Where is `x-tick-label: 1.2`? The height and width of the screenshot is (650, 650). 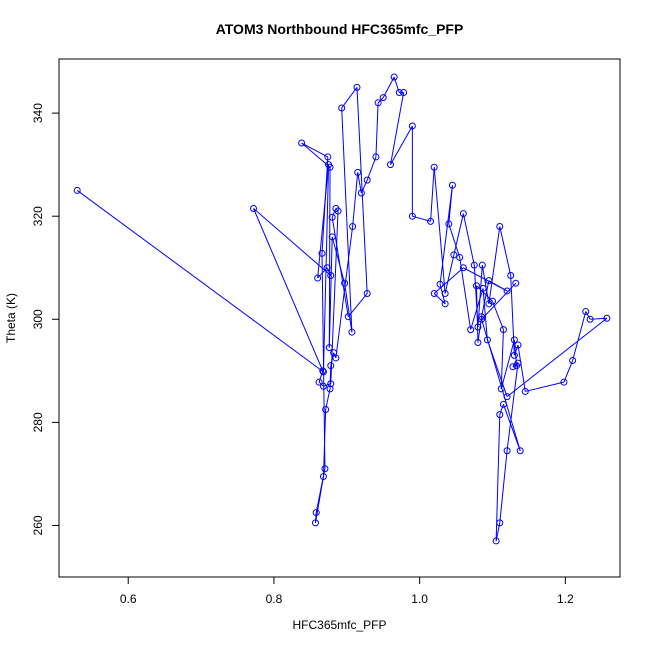 x-tick-label: 1.2 is located at coordinates (565, 599).